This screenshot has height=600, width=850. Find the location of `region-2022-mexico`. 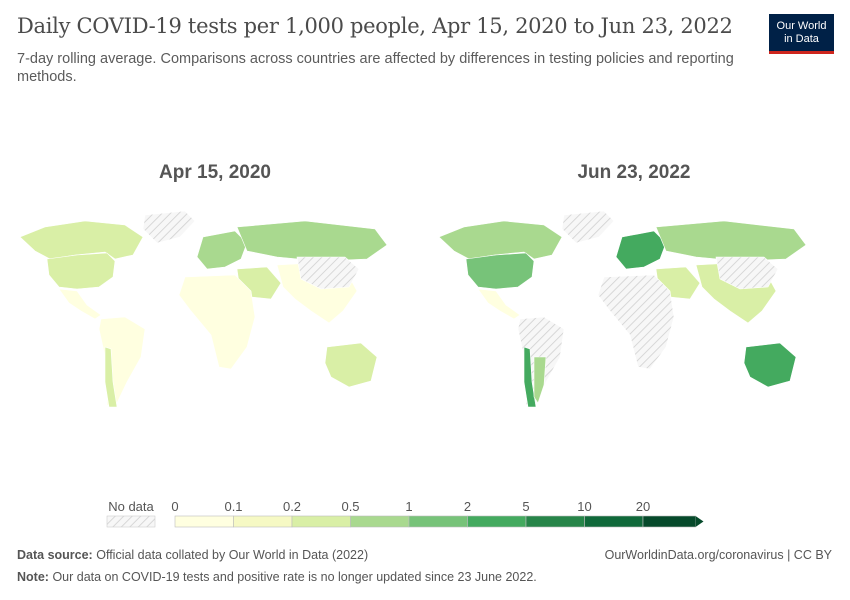

region-2022-mexico is located at coordinates (499, 304).